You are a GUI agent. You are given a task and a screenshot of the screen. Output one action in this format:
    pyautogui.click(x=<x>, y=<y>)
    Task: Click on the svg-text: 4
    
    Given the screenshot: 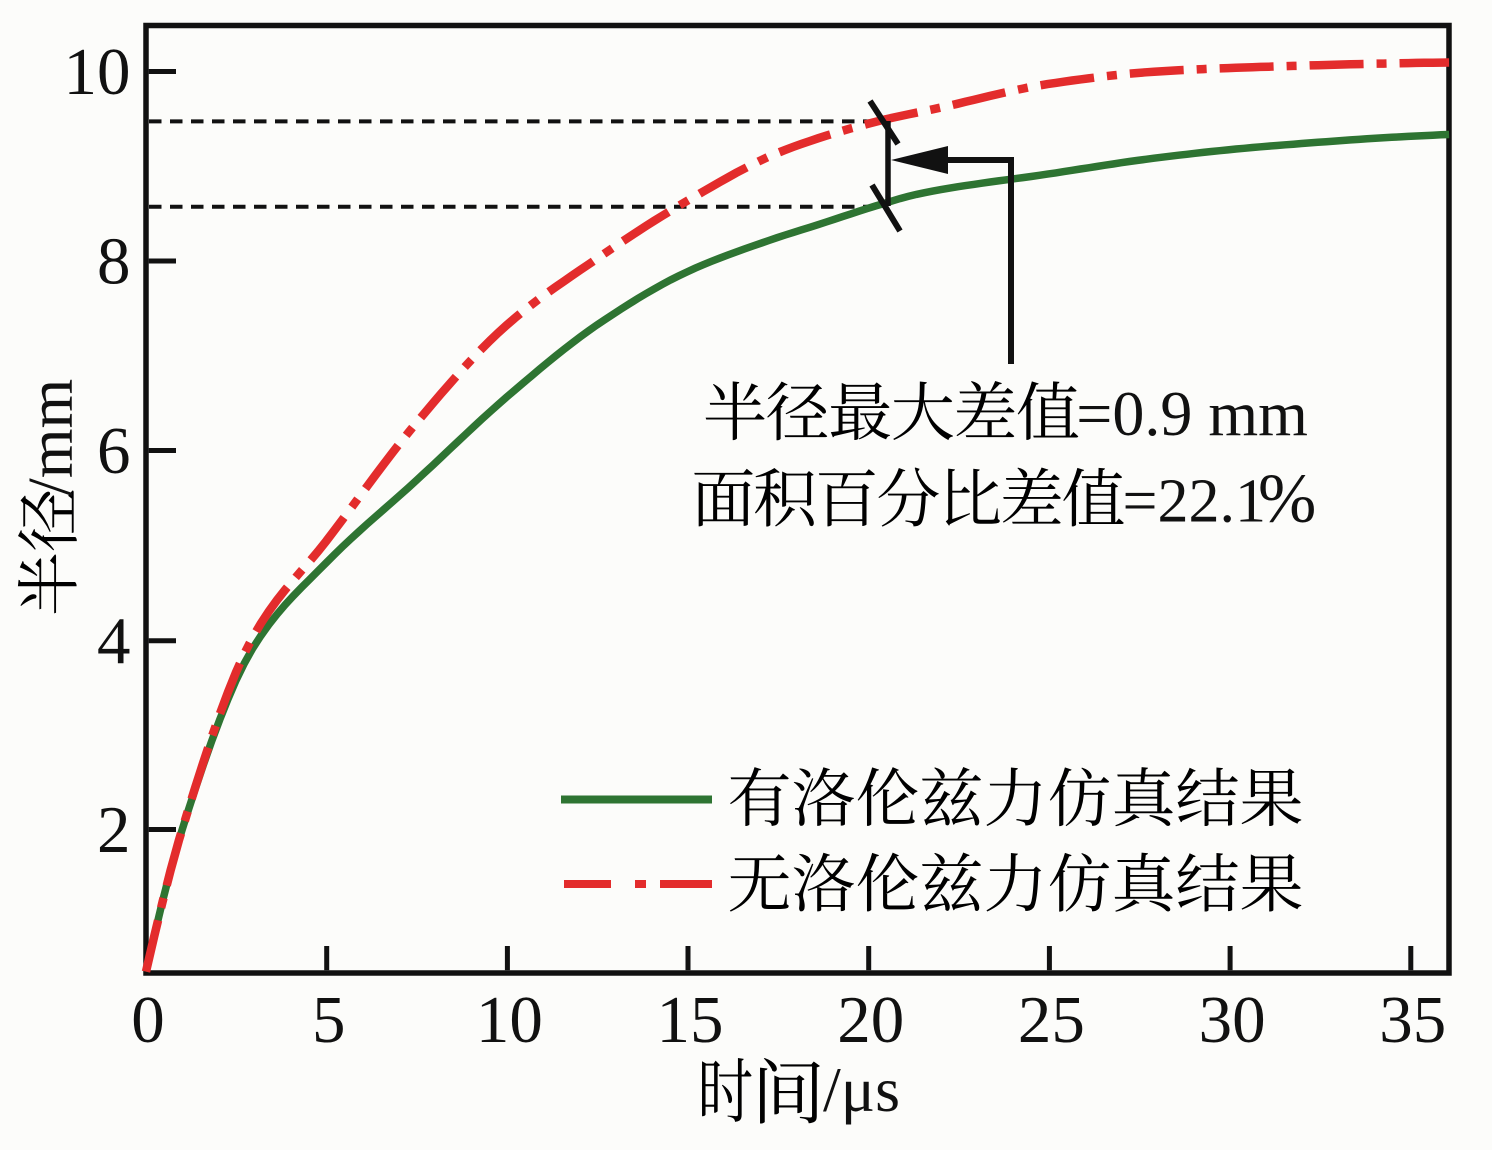 What is the action you would take?
    pyautogui.click(x=114, y=641)
    